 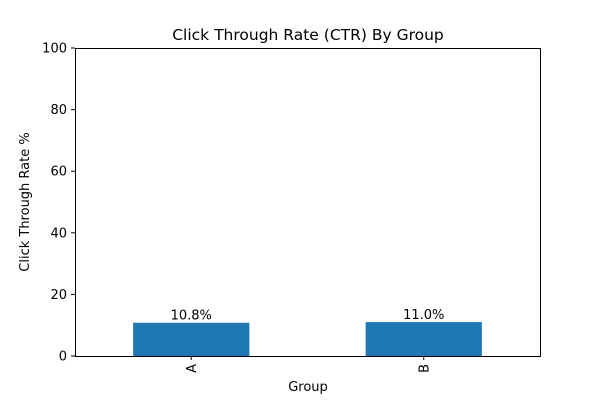 What do you see at coordinates (191, 316) in the screenshot?
I see `data-label-a: 10.8%` at bounding box center [191, 316].